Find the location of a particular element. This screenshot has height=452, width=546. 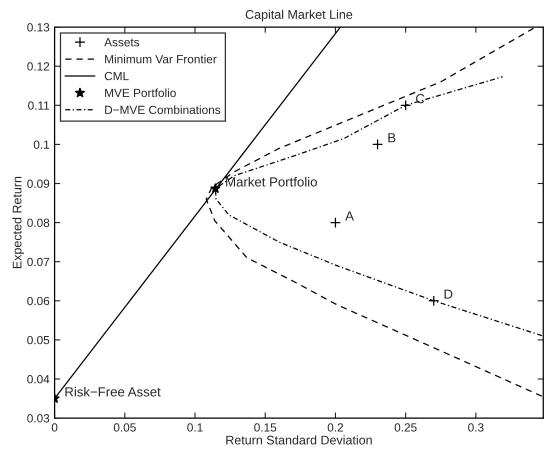

y-tick-label: 0.07 is located at coordinates (38, 262).